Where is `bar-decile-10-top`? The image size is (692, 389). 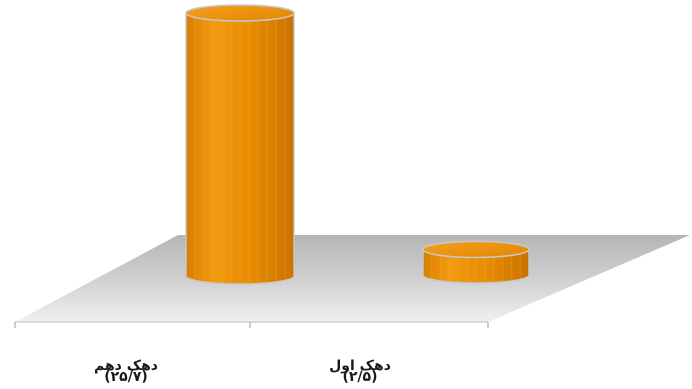 bar-decile-10-top is located at coordinates (240, 13).